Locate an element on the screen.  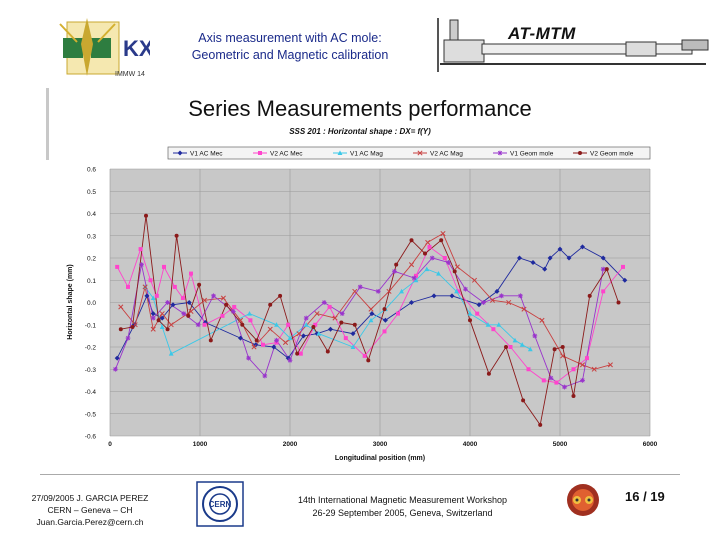
x-tick-label: 1000 is located at coordinates (200, 444).